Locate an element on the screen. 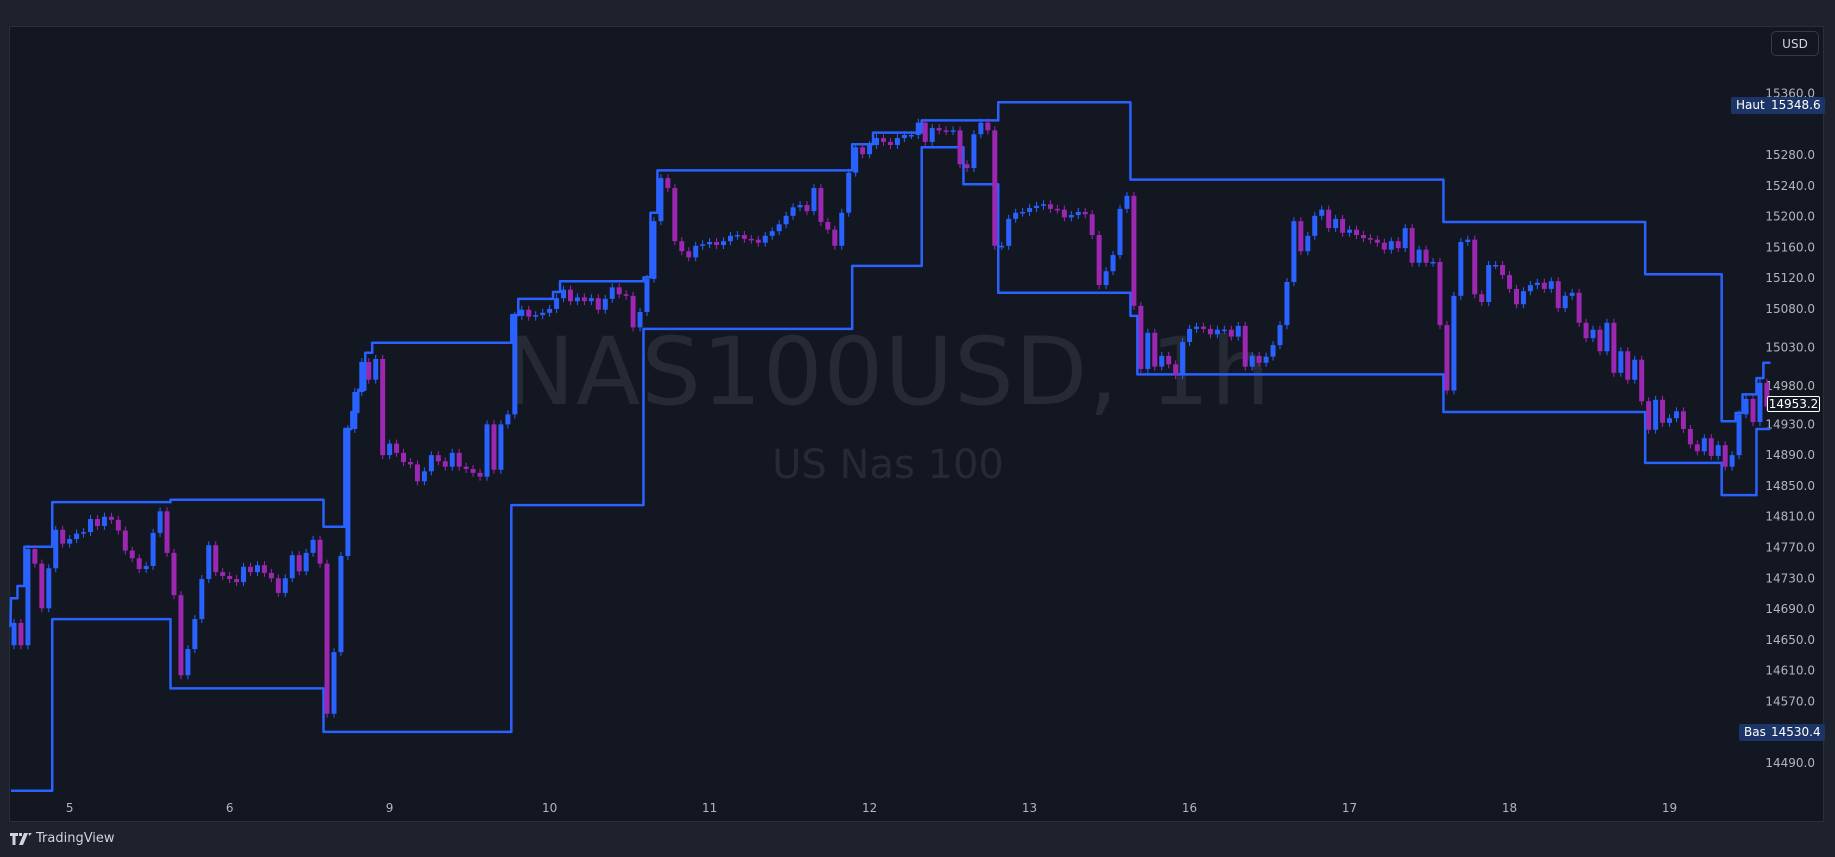 The height and width of the screenshot is (857, 1835). time-tick-label: 19 is located at coordinates (1669, 808).